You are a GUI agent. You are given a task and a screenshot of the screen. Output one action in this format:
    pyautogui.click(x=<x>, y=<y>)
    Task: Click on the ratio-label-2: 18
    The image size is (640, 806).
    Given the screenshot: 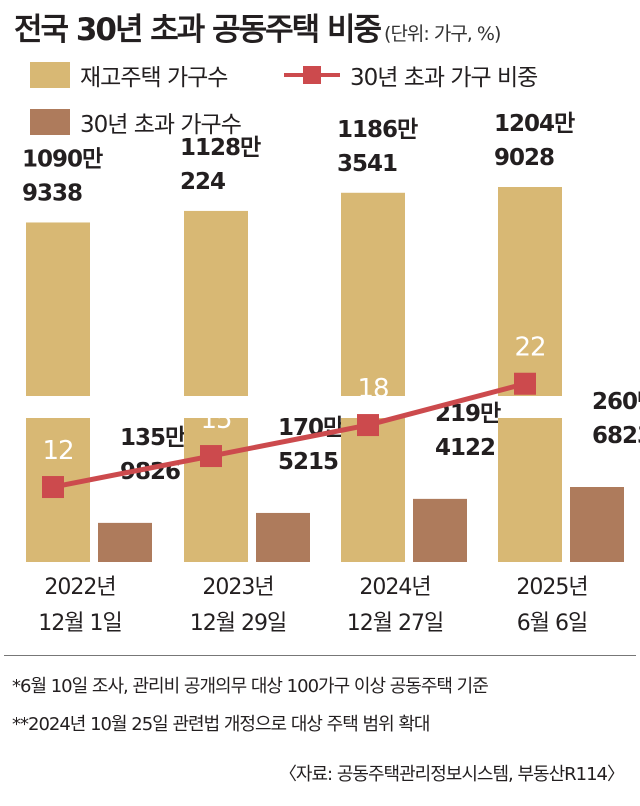 What is the action you would take?
    pyautogui.click(x=372, y=389)
    